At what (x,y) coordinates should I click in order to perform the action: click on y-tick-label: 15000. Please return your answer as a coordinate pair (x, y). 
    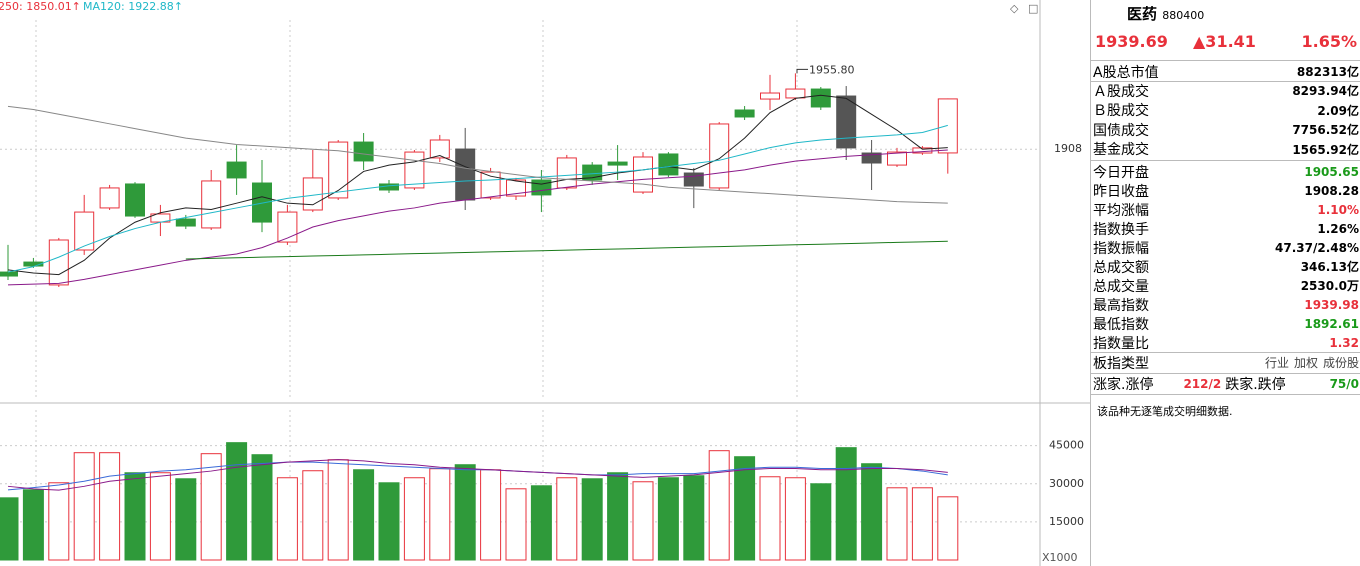
    Looking at the image, I should click on (1066, 521).